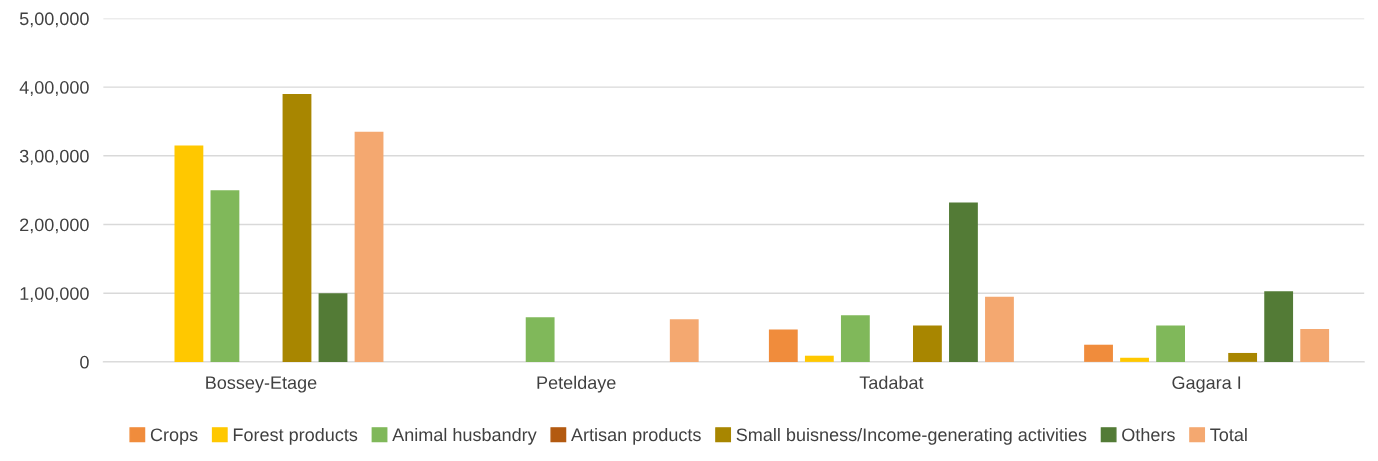  I want to click on x-tick-label: Tadabat, so click(891, 382).